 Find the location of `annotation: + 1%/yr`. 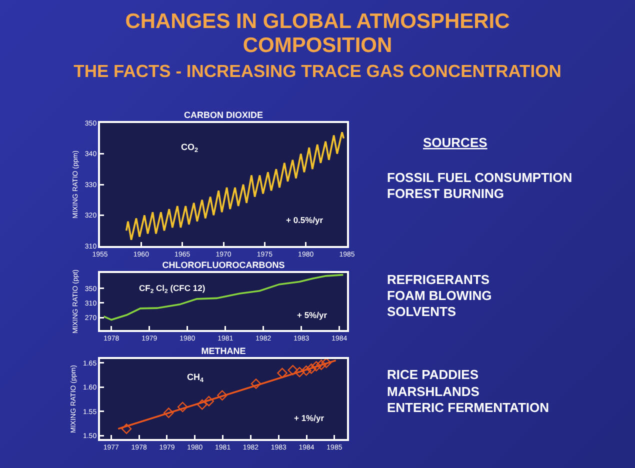

annotation: + 1%/yr is located at coordinates (309, 418).